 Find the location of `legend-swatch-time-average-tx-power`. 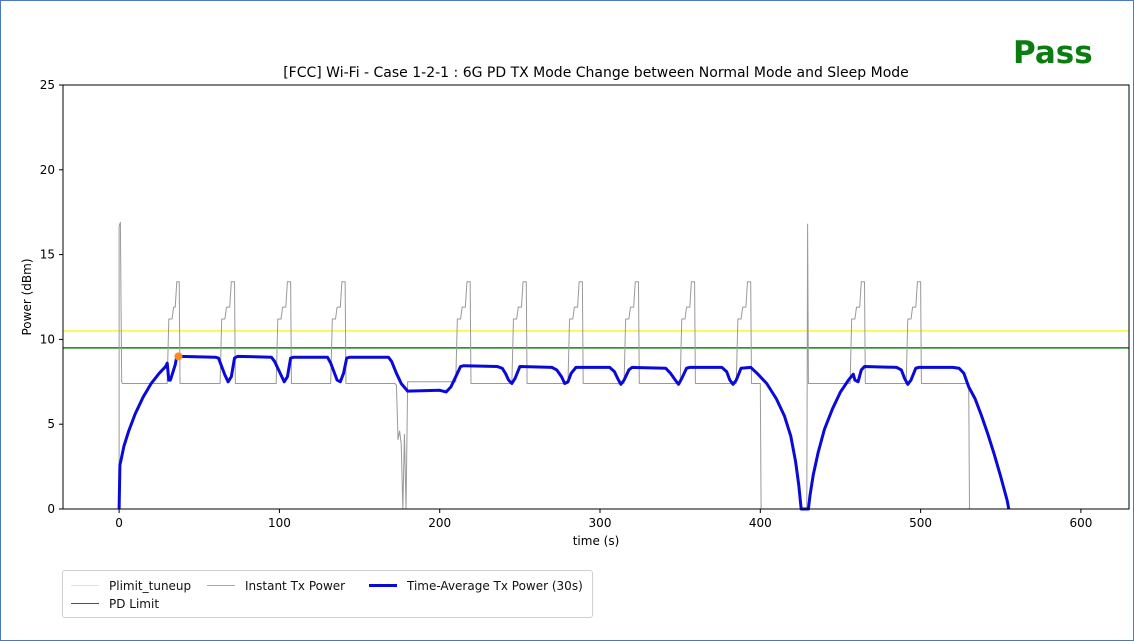

legend-swatch-time-average-tx-power is located at coordinates (383, 585).